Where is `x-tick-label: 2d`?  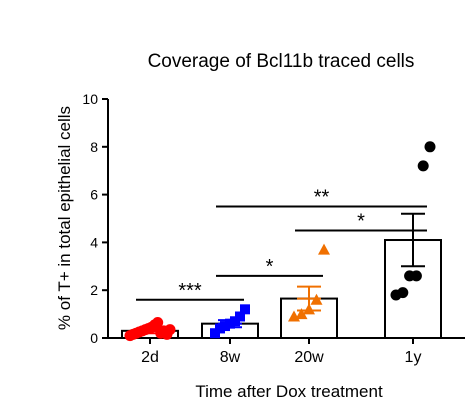
x-tick-label: 2d is located at coordinates (150, 357).